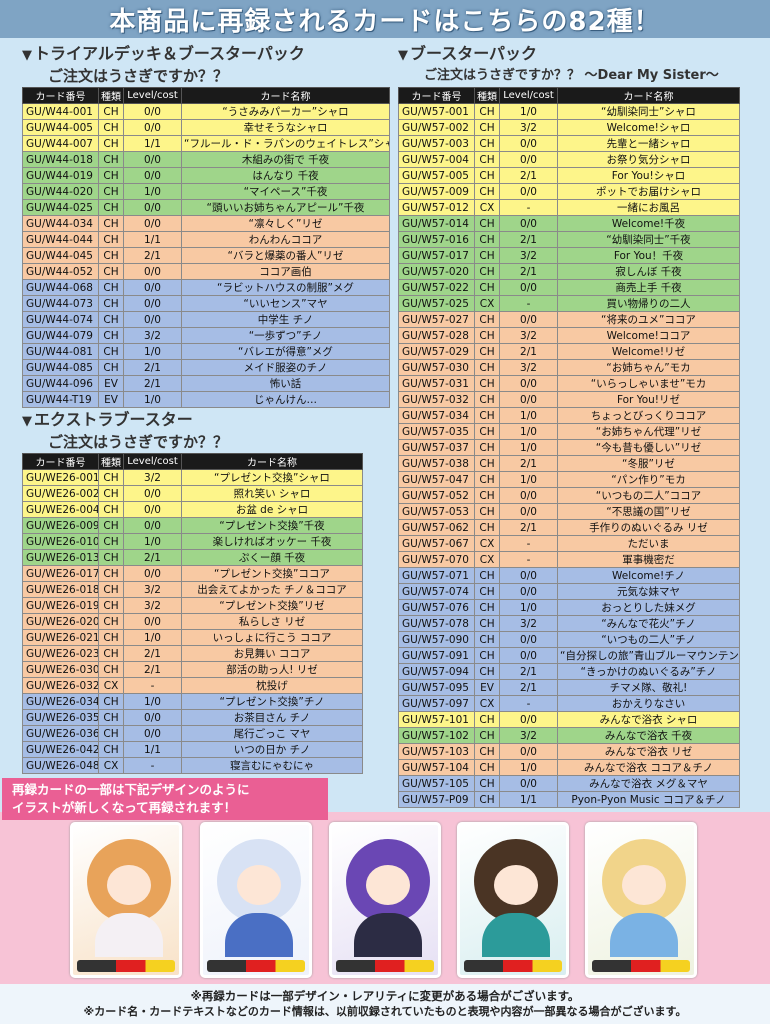  I want to click on card-number-cell: GU/W57-094, so click(436, 671).